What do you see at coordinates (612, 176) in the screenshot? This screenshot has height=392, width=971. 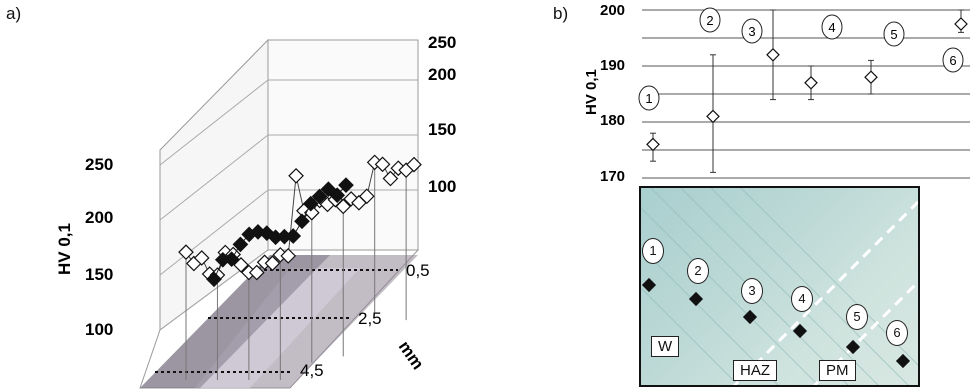 I see `b-tick-170: 170` at bounding box center [612, 176].